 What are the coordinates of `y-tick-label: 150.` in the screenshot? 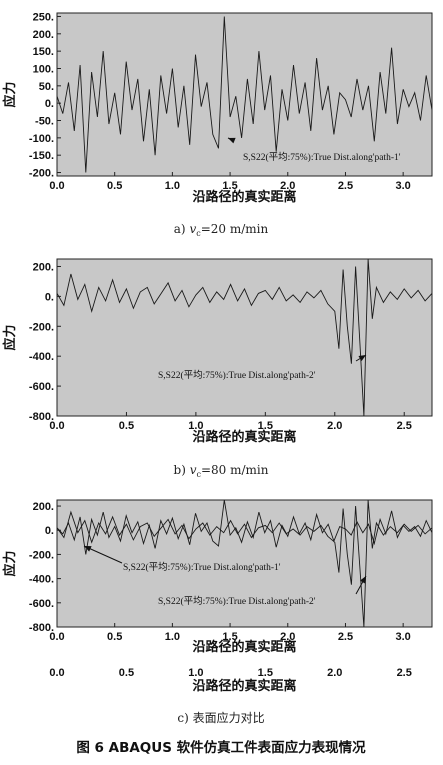 It's located at (43, 52).